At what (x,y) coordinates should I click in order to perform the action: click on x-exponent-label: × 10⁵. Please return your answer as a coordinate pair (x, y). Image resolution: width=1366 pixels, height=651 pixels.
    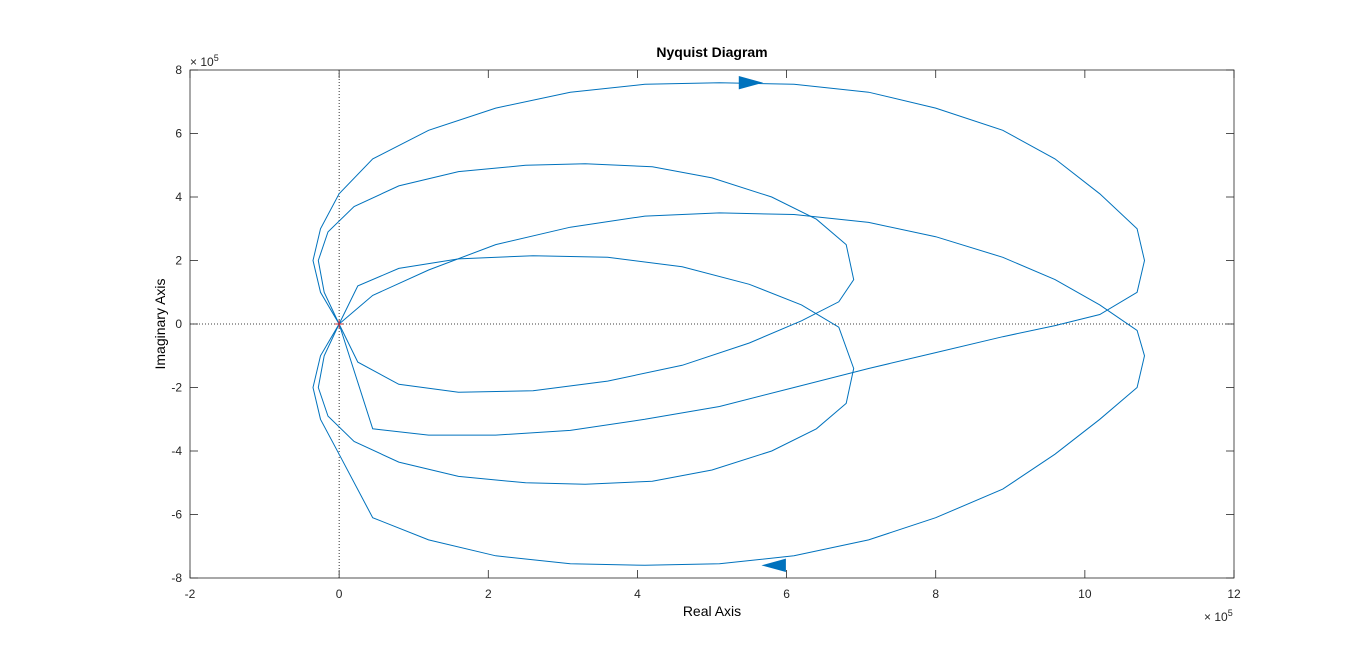
    Looking at the image, I should click on (1218, 616).